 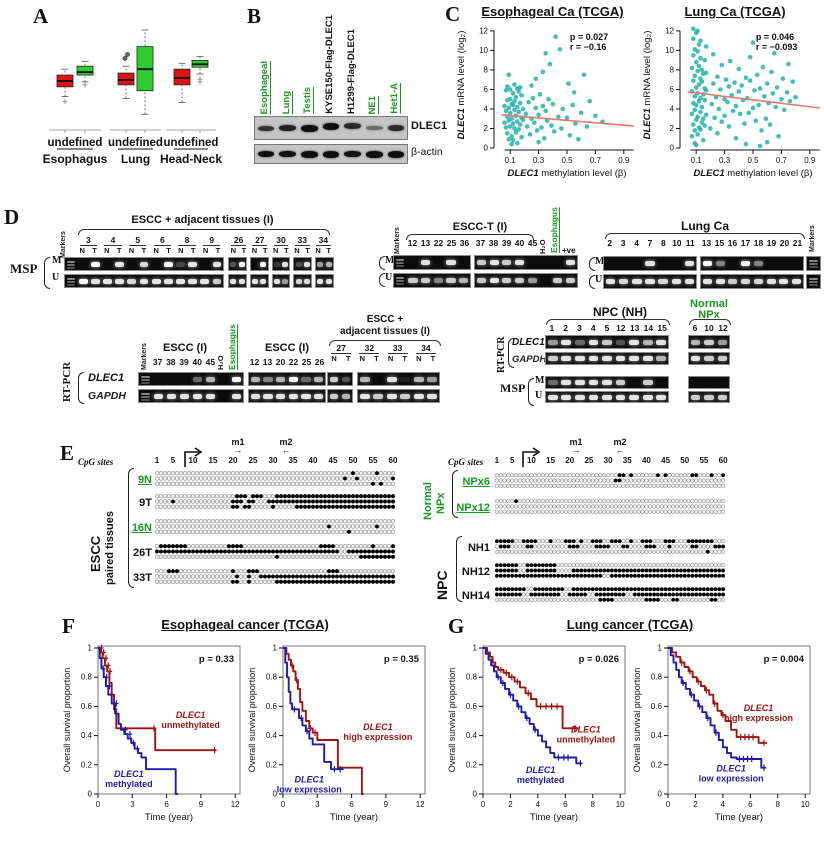 What do you see at coordinates (723, 460) in the screenshot?
I see `cpg-tick: 60` at bounding box center [723, 460].